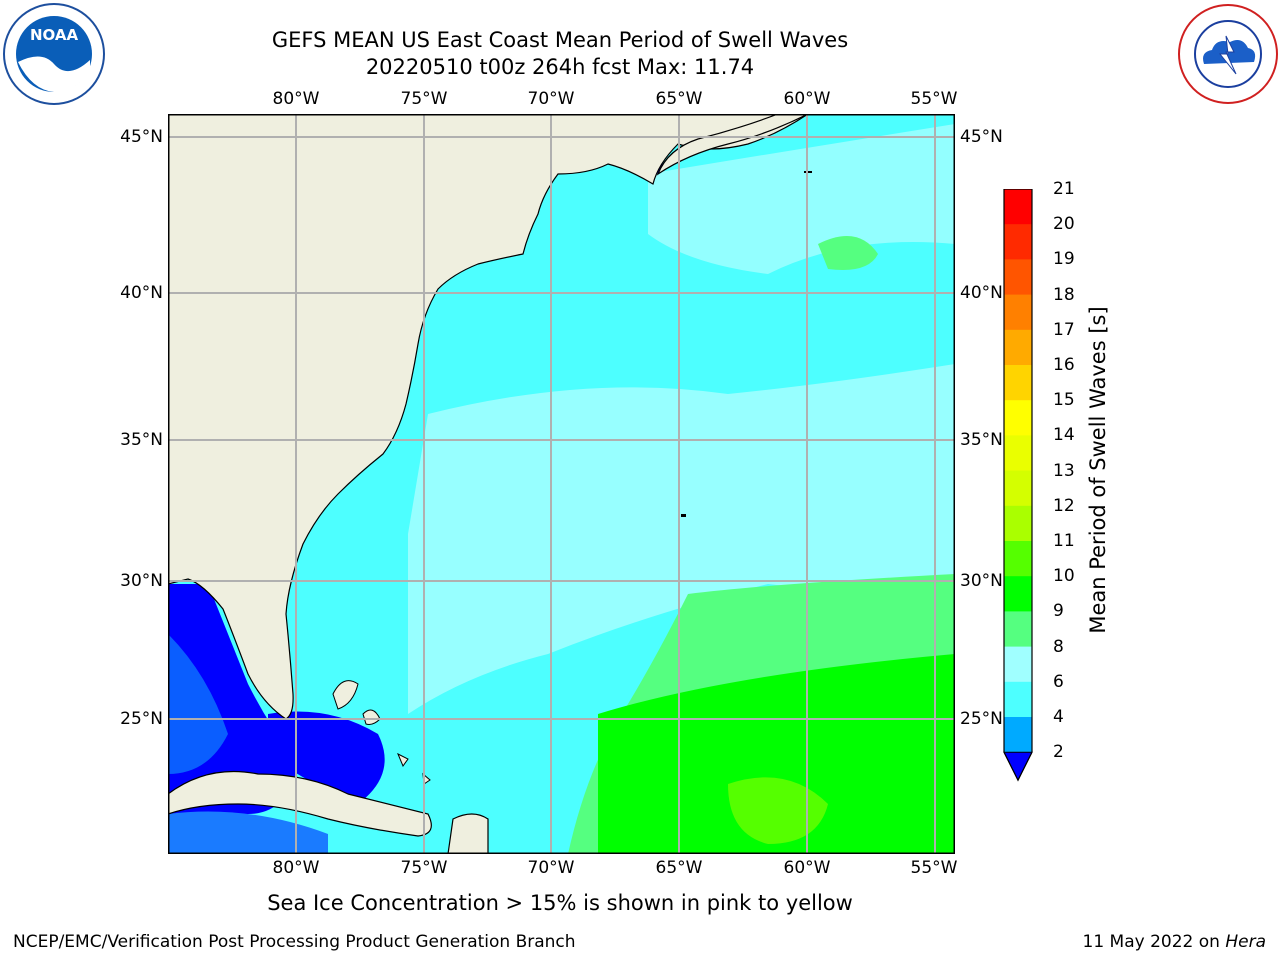 The image size is (1280, 960). I want to click on lon-label-bottom: 75°W, so click(424, 868).